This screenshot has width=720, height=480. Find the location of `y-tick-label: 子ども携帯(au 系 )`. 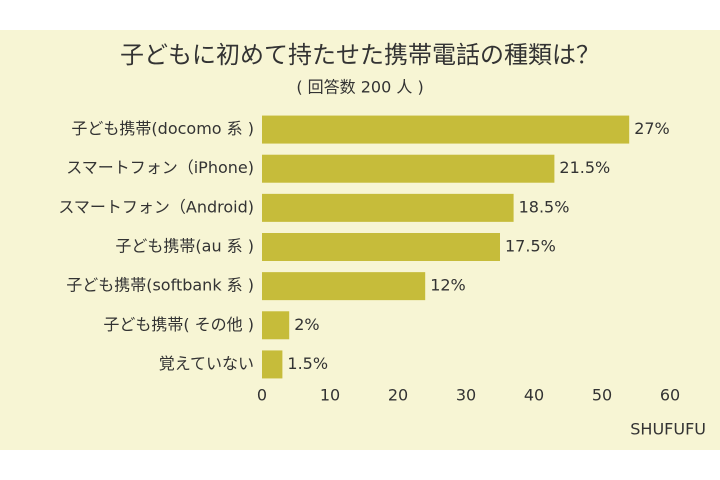

y-tick-label: 子ども携帯(au 系 ) is located at coordinates (184, 246).